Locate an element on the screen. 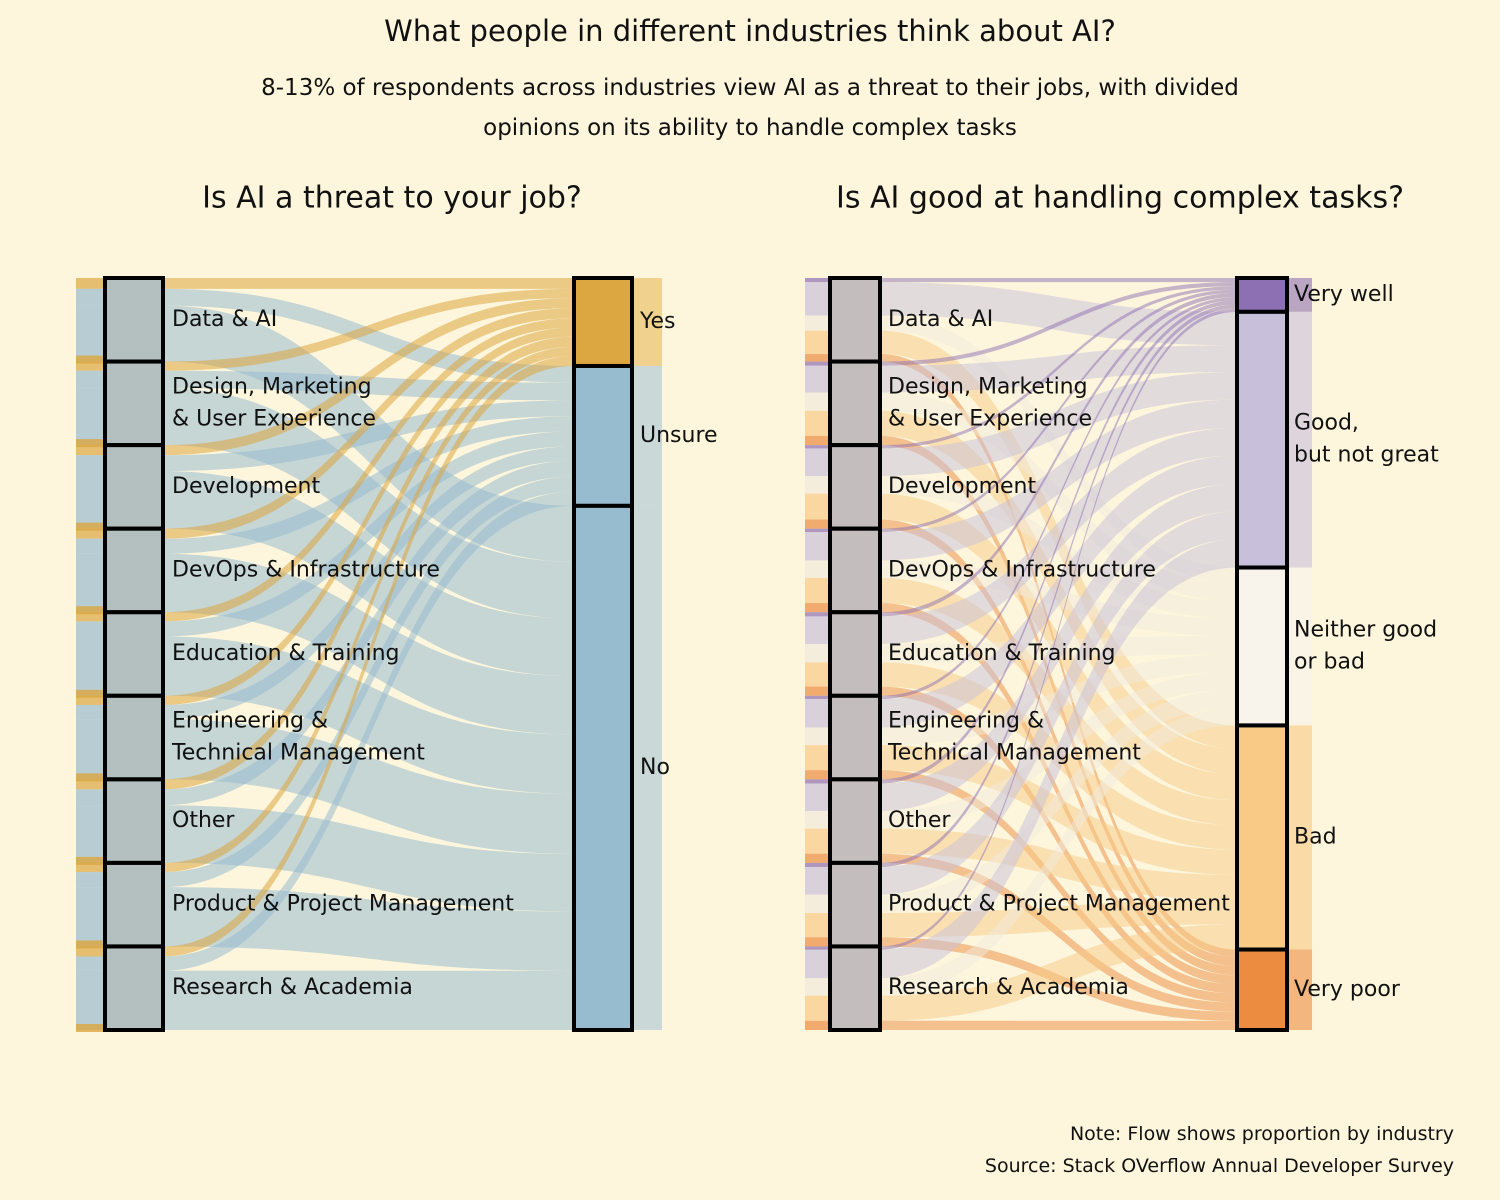 This screenshot has width=1500, height=1200. flow-research-academia-to-no is located at coordinates (368, 1000).